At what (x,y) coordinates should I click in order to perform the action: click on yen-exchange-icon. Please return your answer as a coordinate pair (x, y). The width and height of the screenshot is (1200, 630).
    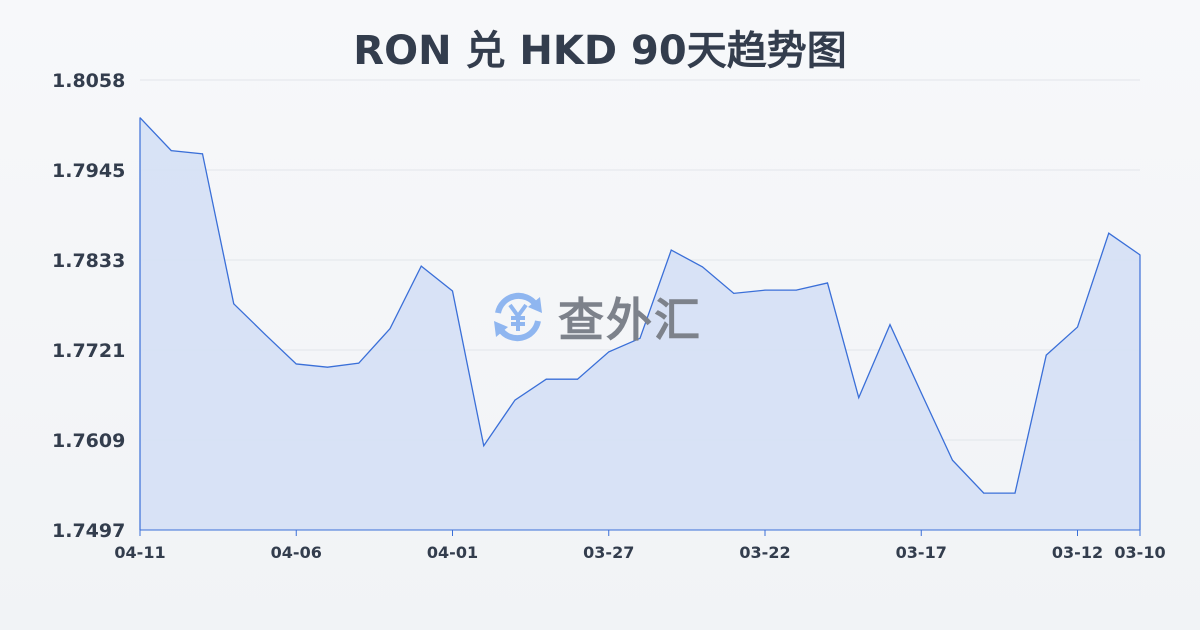
    Looking at the image, I should click on (518, 317).